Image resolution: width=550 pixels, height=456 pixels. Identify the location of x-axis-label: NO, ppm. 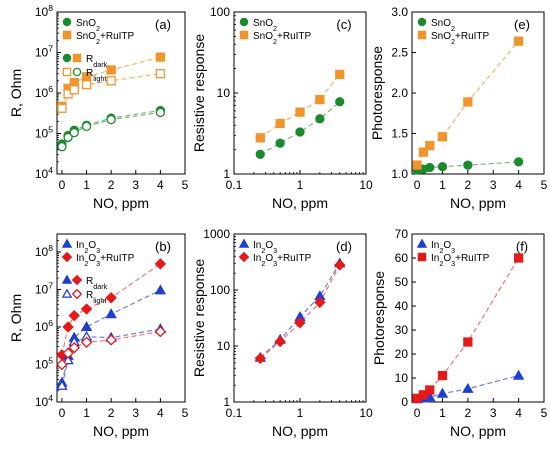
(300, 203).